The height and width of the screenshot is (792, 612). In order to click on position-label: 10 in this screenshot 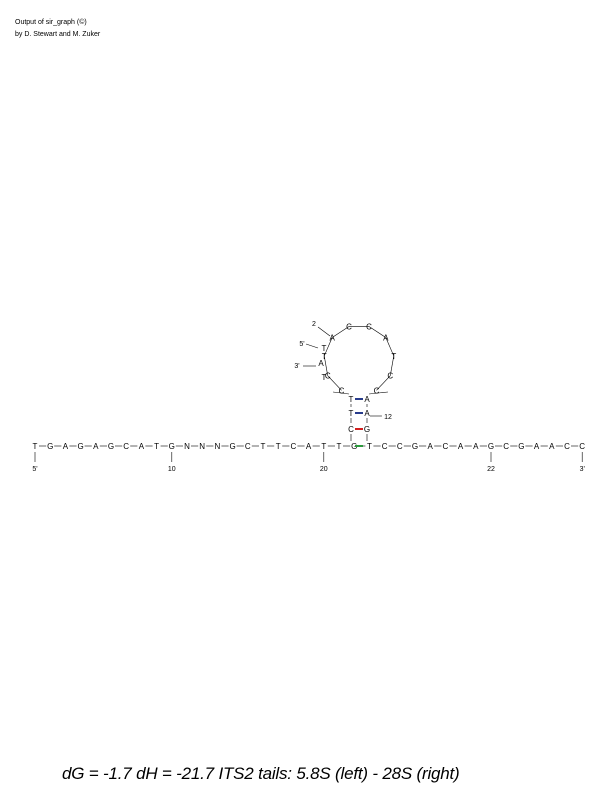, I will do `click(172, 469)`.